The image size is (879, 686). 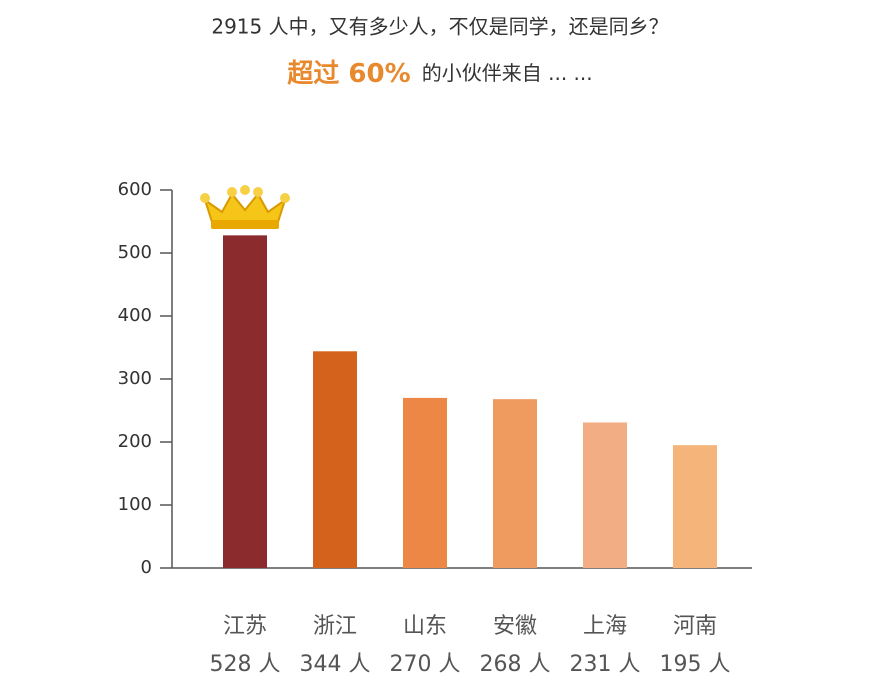 What do you see at coordinates (695, 664) in the screenshot?
I see `value-label: 195 人` at bounding box center [695, 664].